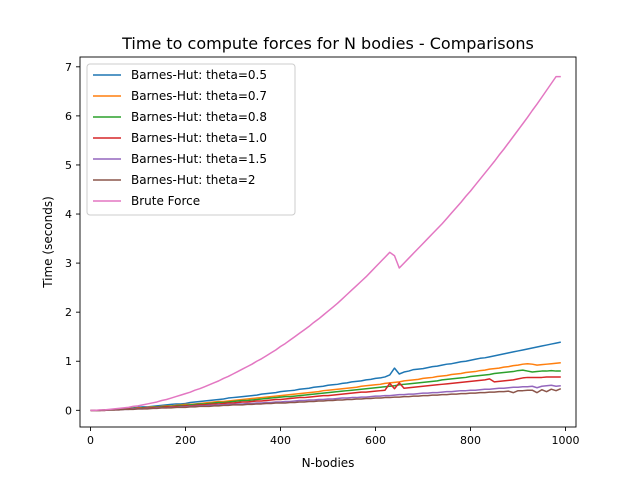 This screenshot has width=640, height=480. I want to click on legend-label: Barnes-Hut: theta=1.0, so click(199, 138).